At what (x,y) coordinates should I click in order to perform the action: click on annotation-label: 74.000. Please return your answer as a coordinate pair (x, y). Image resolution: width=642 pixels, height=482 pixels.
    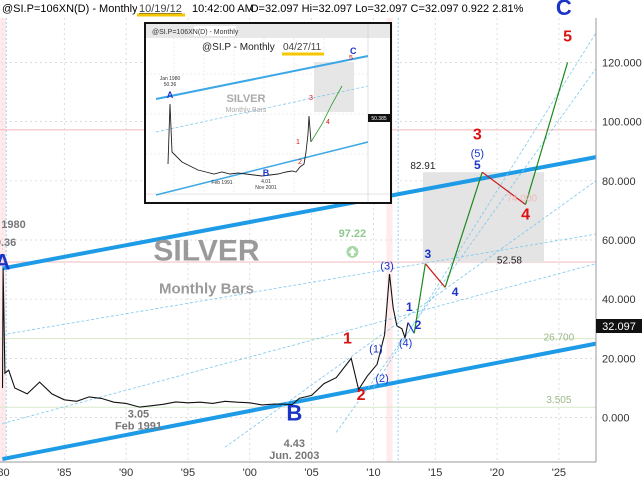
    Looking at the image, I should click on (522, 199).